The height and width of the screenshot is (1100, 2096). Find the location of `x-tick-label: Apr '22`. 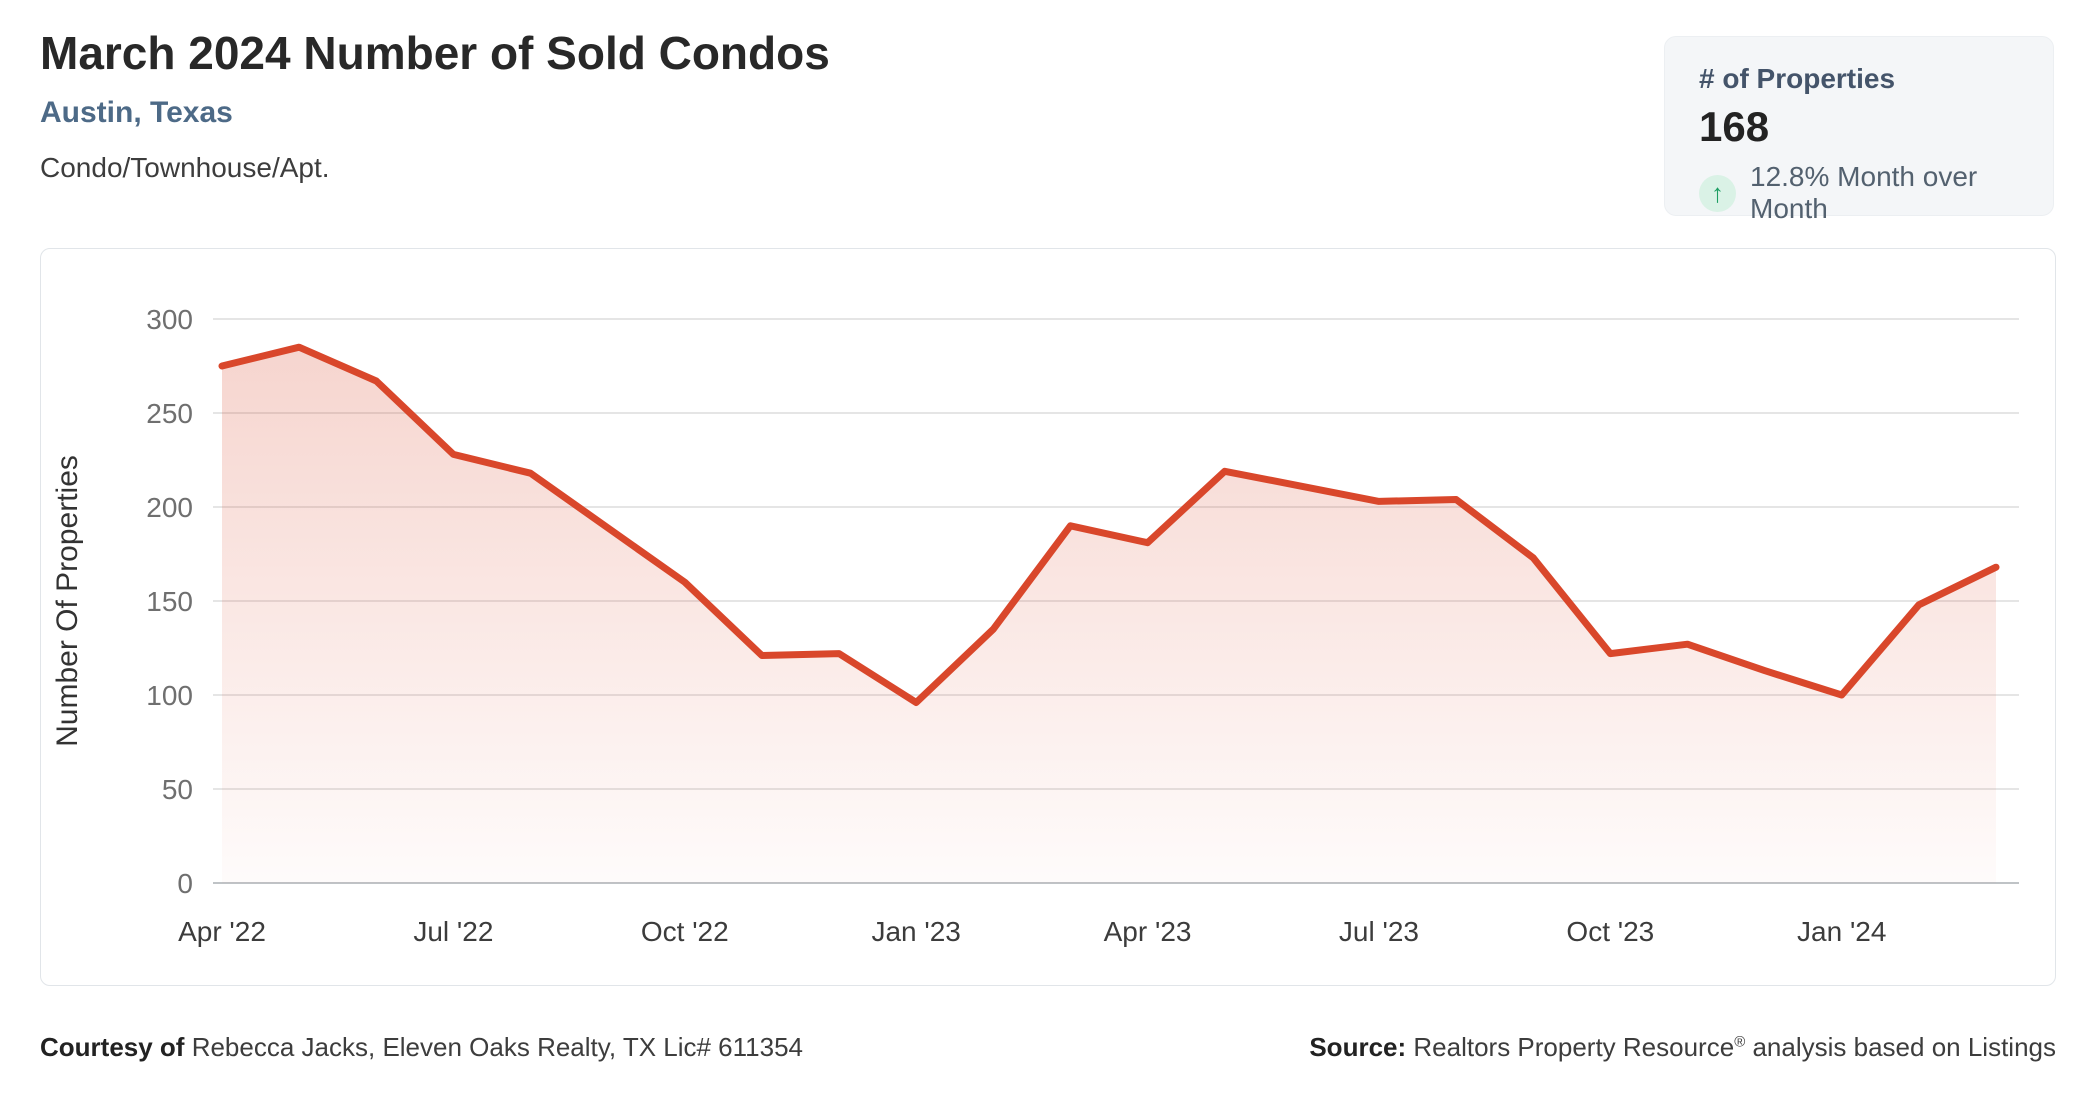

x-tick-label: Apr '22 is located at coordinates (222, 931).